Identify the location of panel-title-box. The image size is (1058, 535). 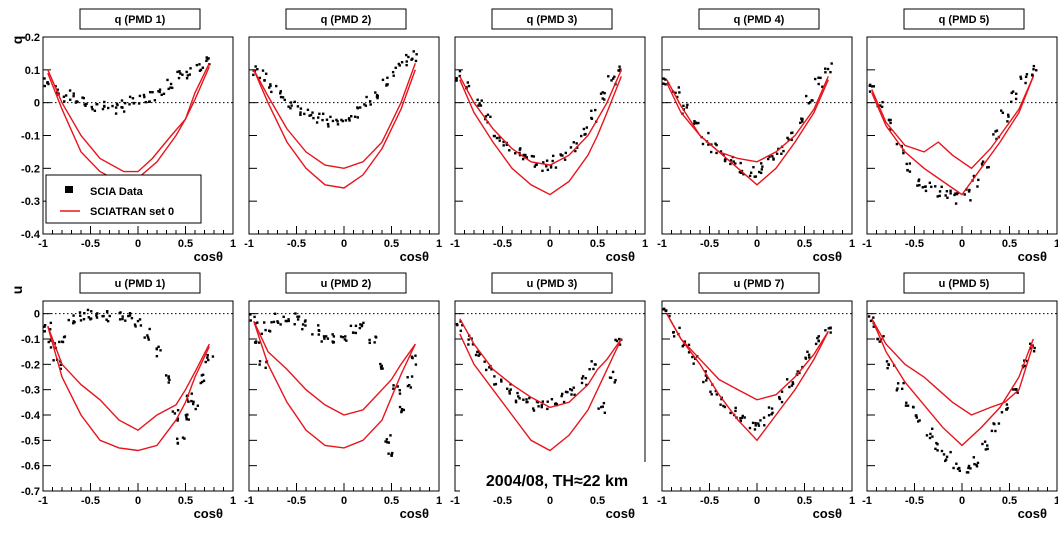
(964, 283).